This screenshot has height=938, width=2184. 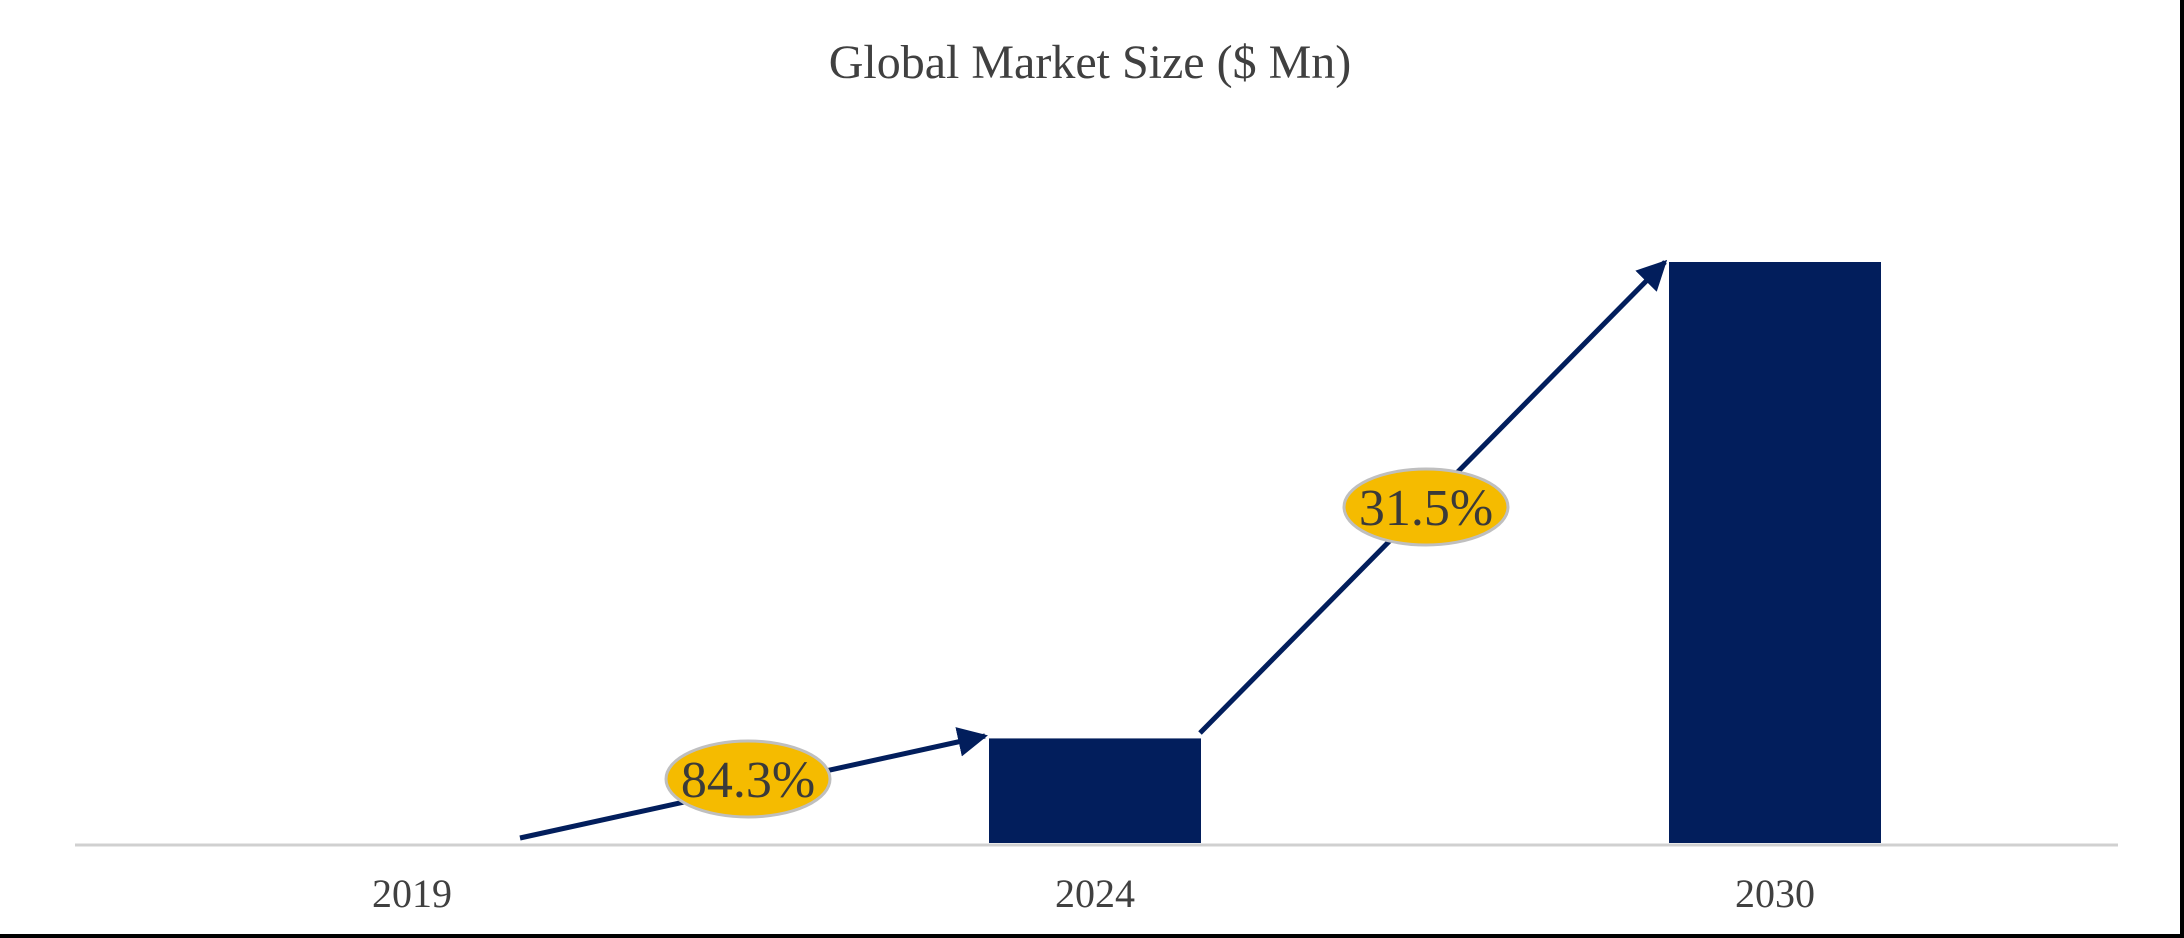 What do you see at coordinates (1775, 893) in the screenshot?
I see `x-tick-label-2030: 2030` at bounding box center [1775, 893].